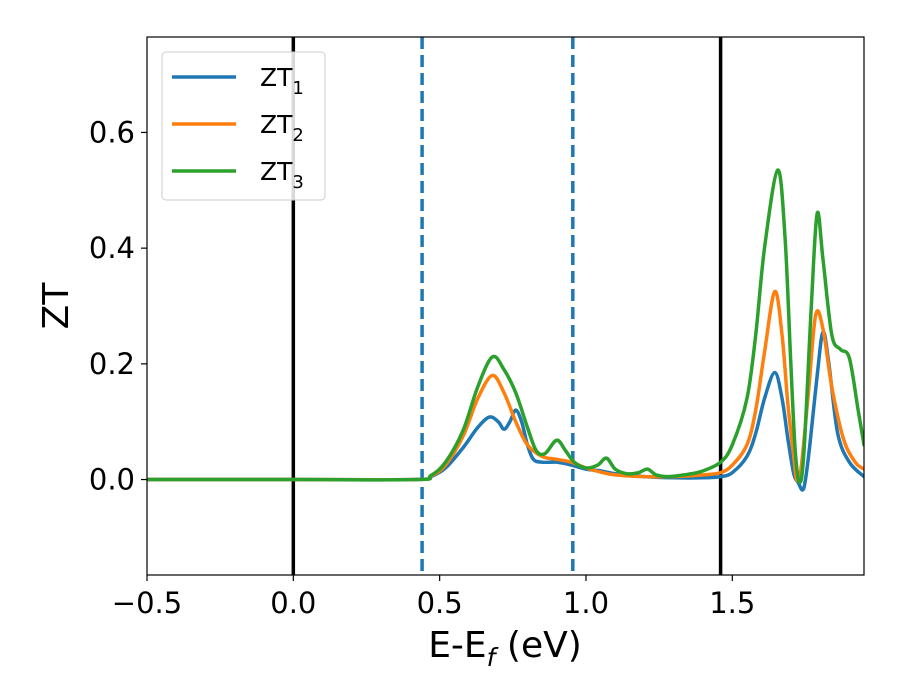  What do you see at coordinates (282, 81) in the screenshot?
I see `legend-label-zt1: ZT1` at bounding box center [282, 81].